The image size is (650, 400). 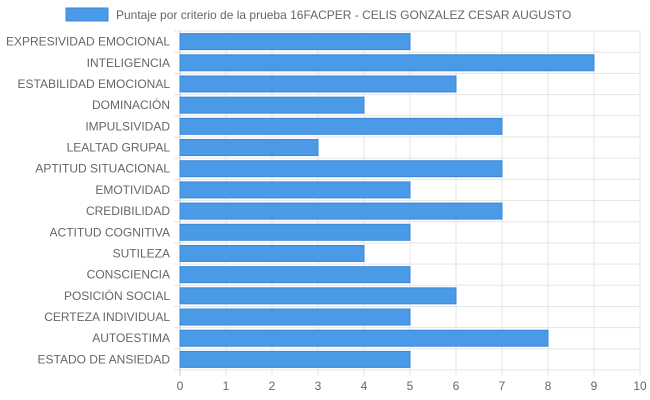 What do you see at coordinates (131, 338) in the screenshot?
I see `category-label: AUTOESTIMA` at bounding box center [131, 338].